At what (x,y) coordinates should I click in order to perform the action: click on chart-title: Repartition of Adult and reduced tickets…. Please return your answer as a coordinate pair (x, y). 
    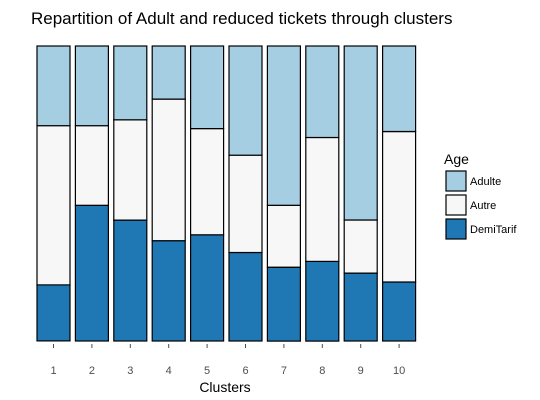
    Looking at the image, I should click on (241, 18).